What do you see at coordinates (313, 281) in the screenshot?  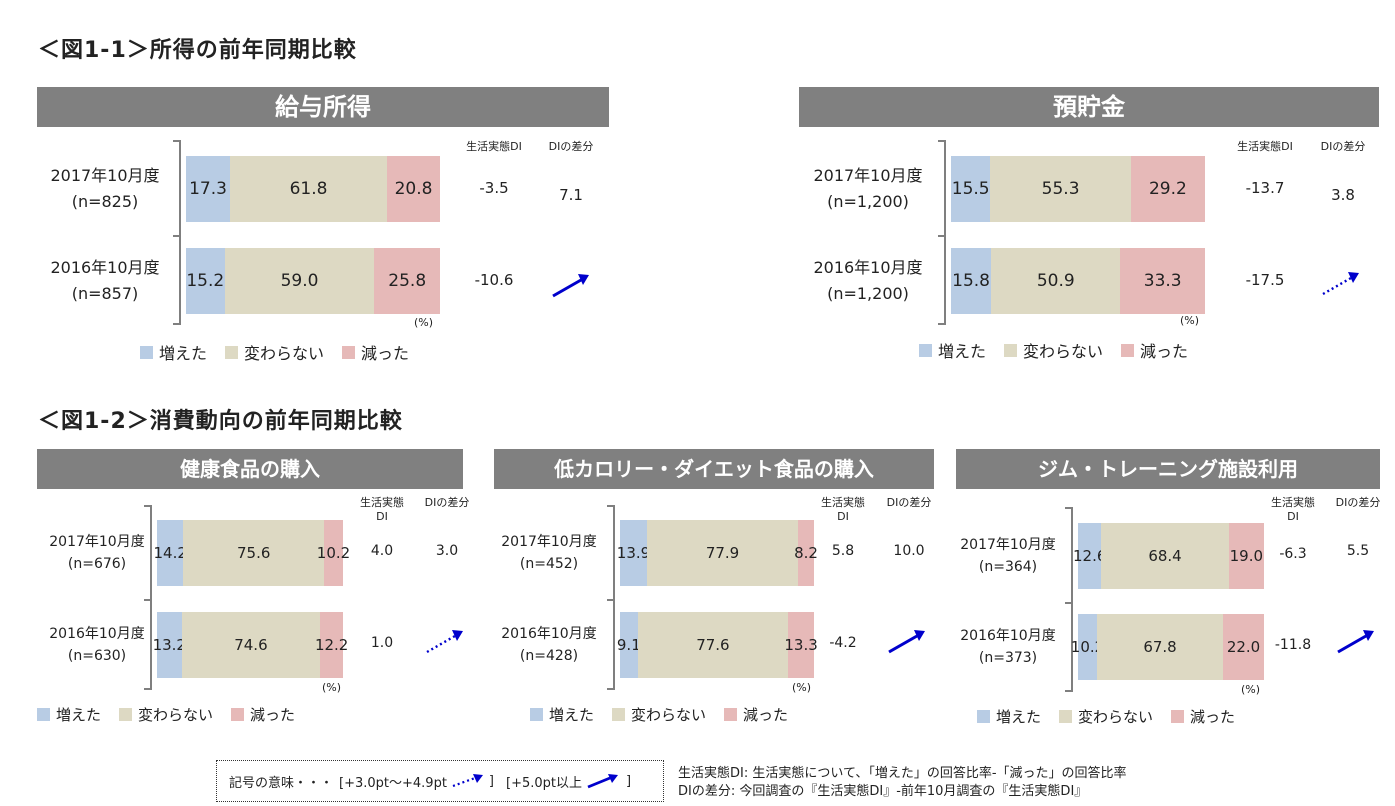 I see `chart1-stacked-bar: 15.2 59.0 25.8` at bounding box center [313, 281].